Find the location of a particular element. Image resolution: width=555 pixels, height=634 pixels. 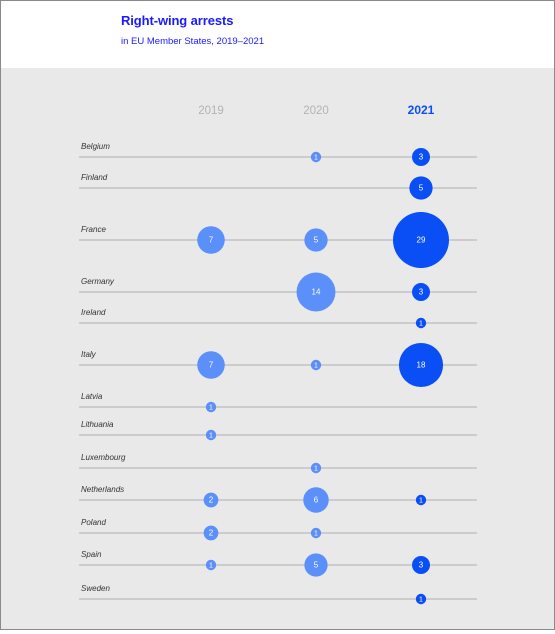

country-label: Poland is located at coordinates (93, 522).